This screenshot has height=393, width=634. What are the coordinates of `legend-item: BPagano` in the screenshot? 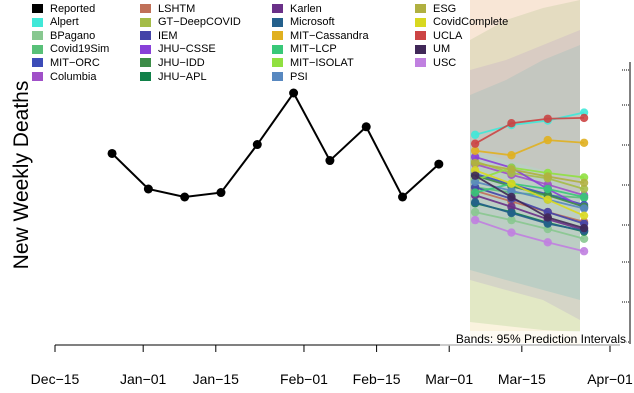 It's located at (63, 35).